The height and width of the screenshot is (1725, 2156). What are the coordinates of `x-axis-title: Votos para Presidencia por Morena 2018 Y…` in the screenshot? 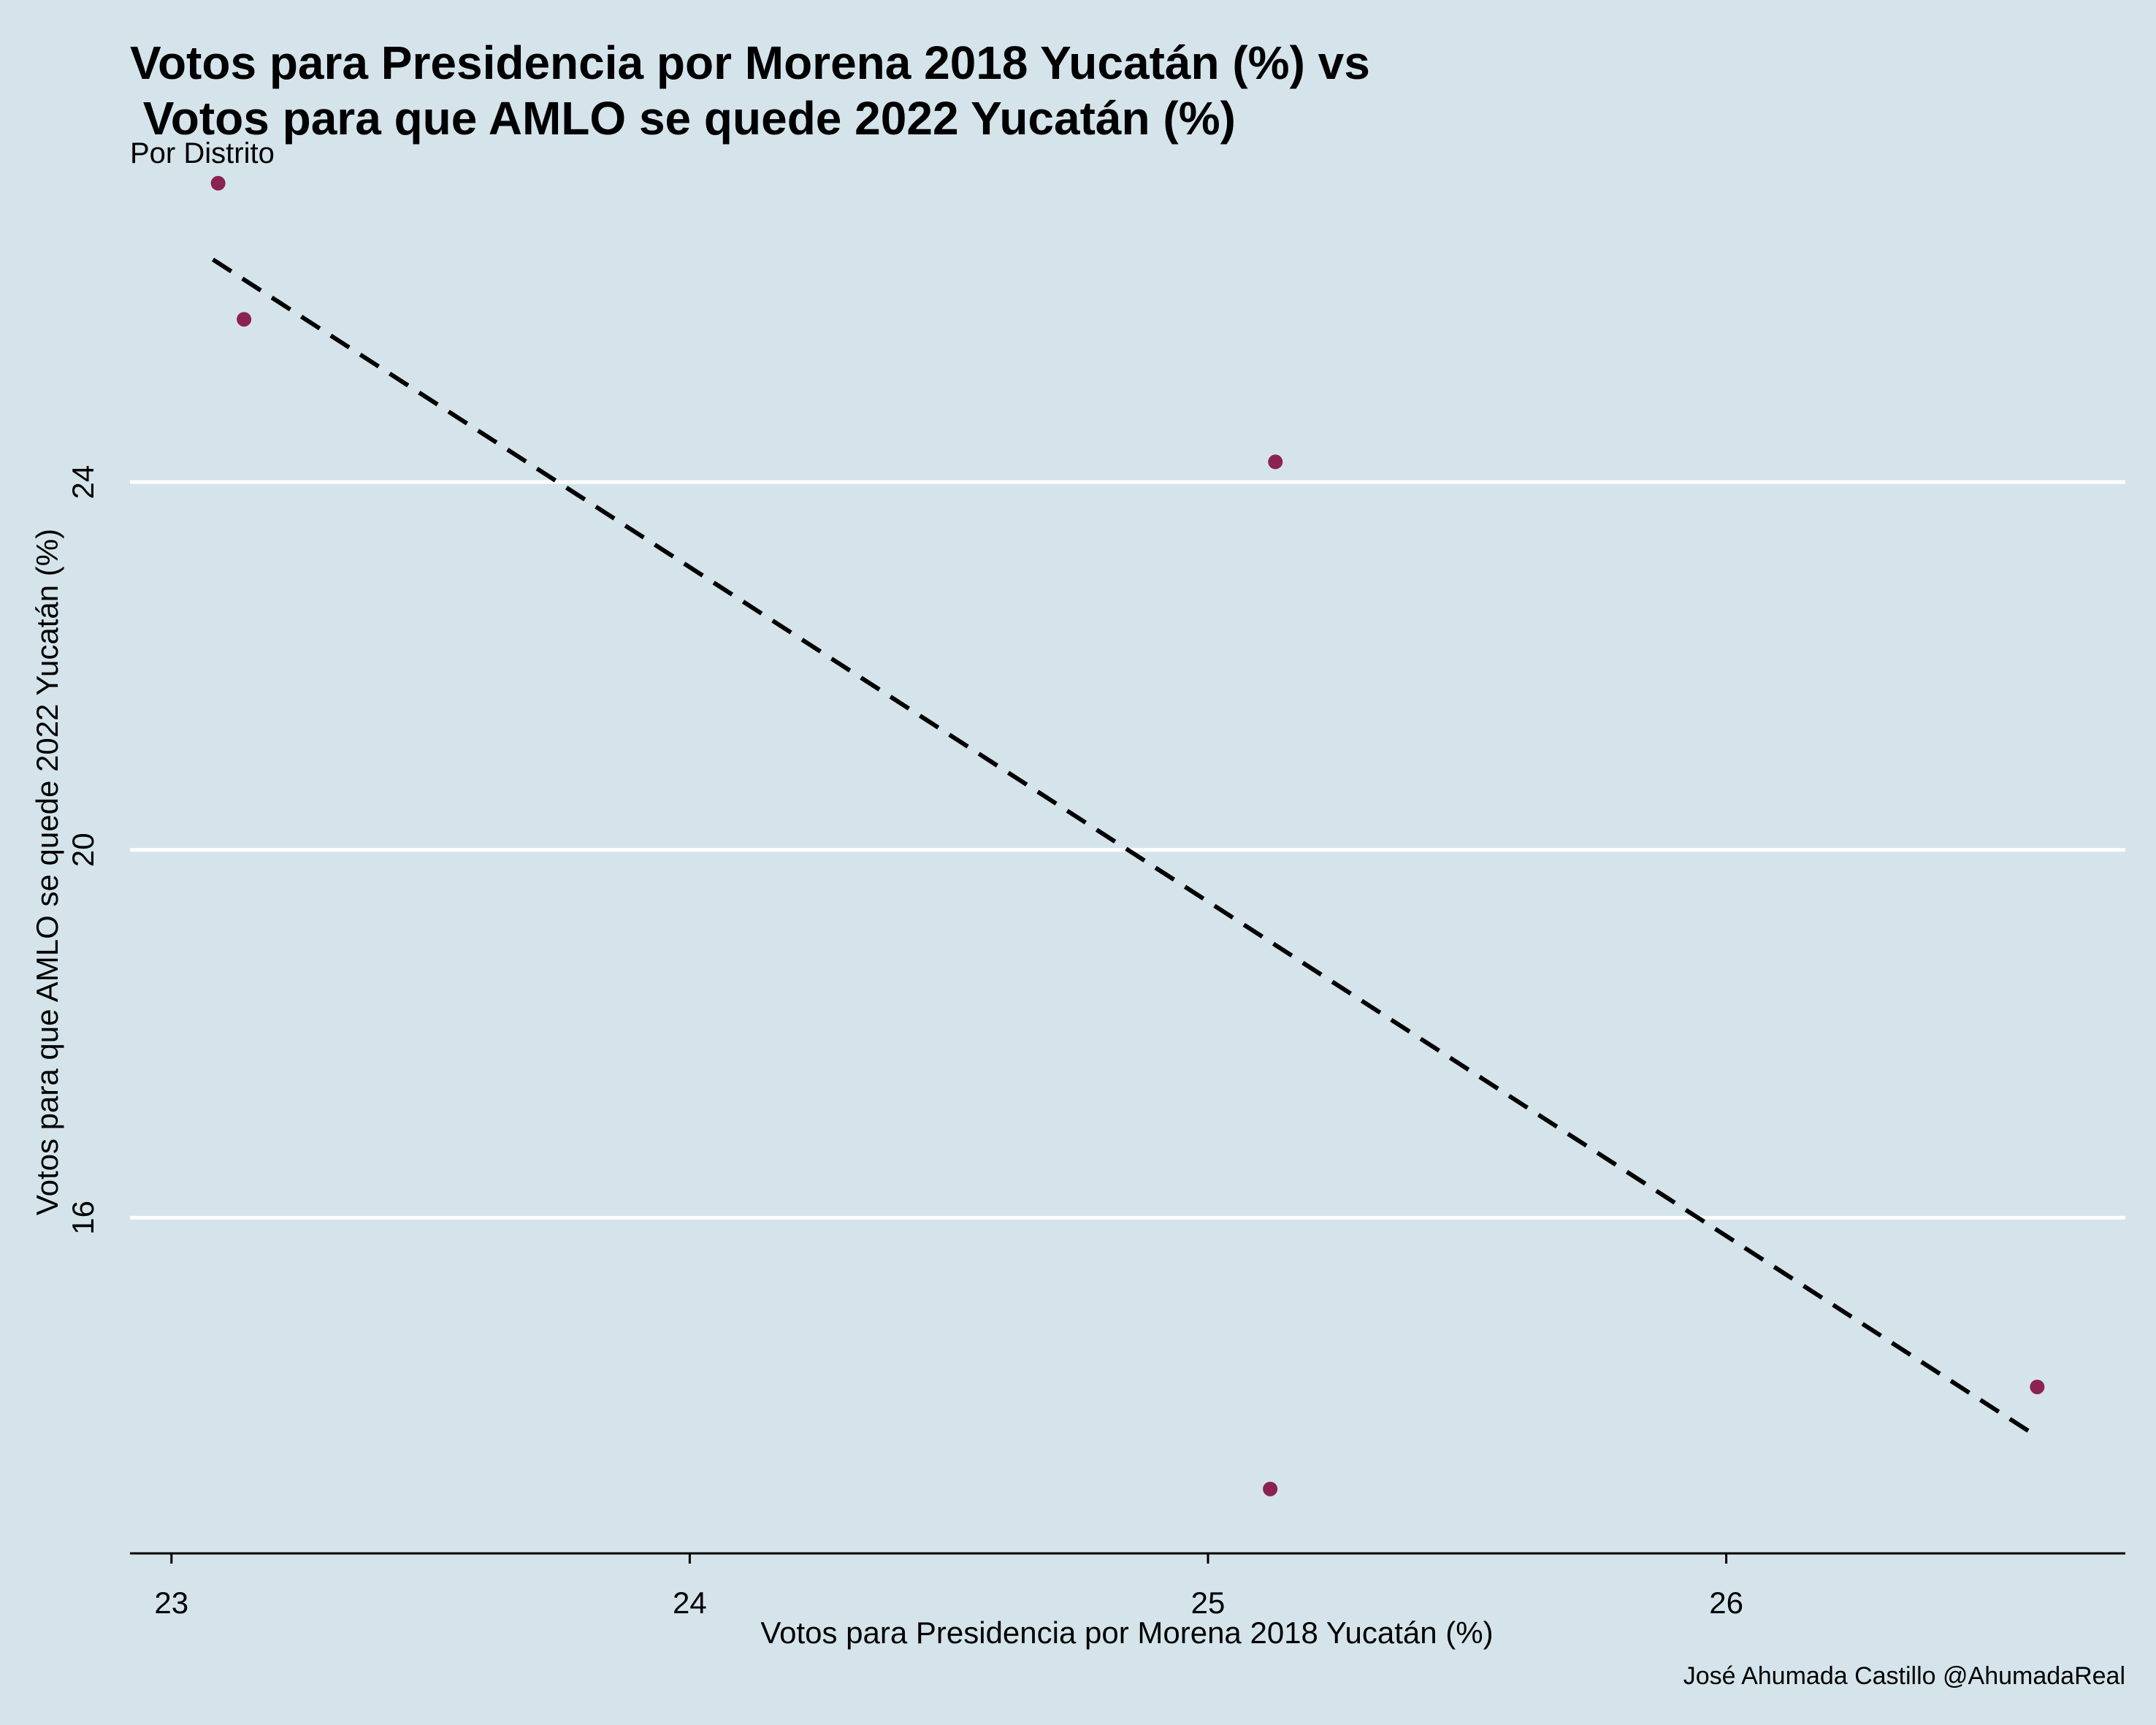 It's located at (1126, 1632).